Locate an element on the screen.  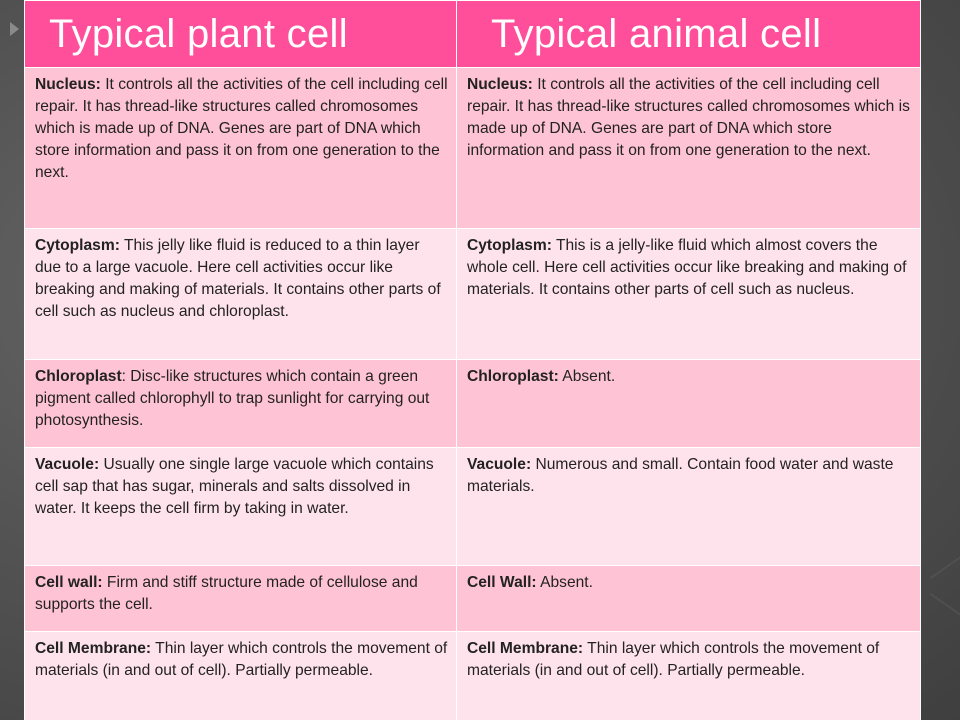
slide-bullet-arrow-icon is located at coordinates (14, 29).